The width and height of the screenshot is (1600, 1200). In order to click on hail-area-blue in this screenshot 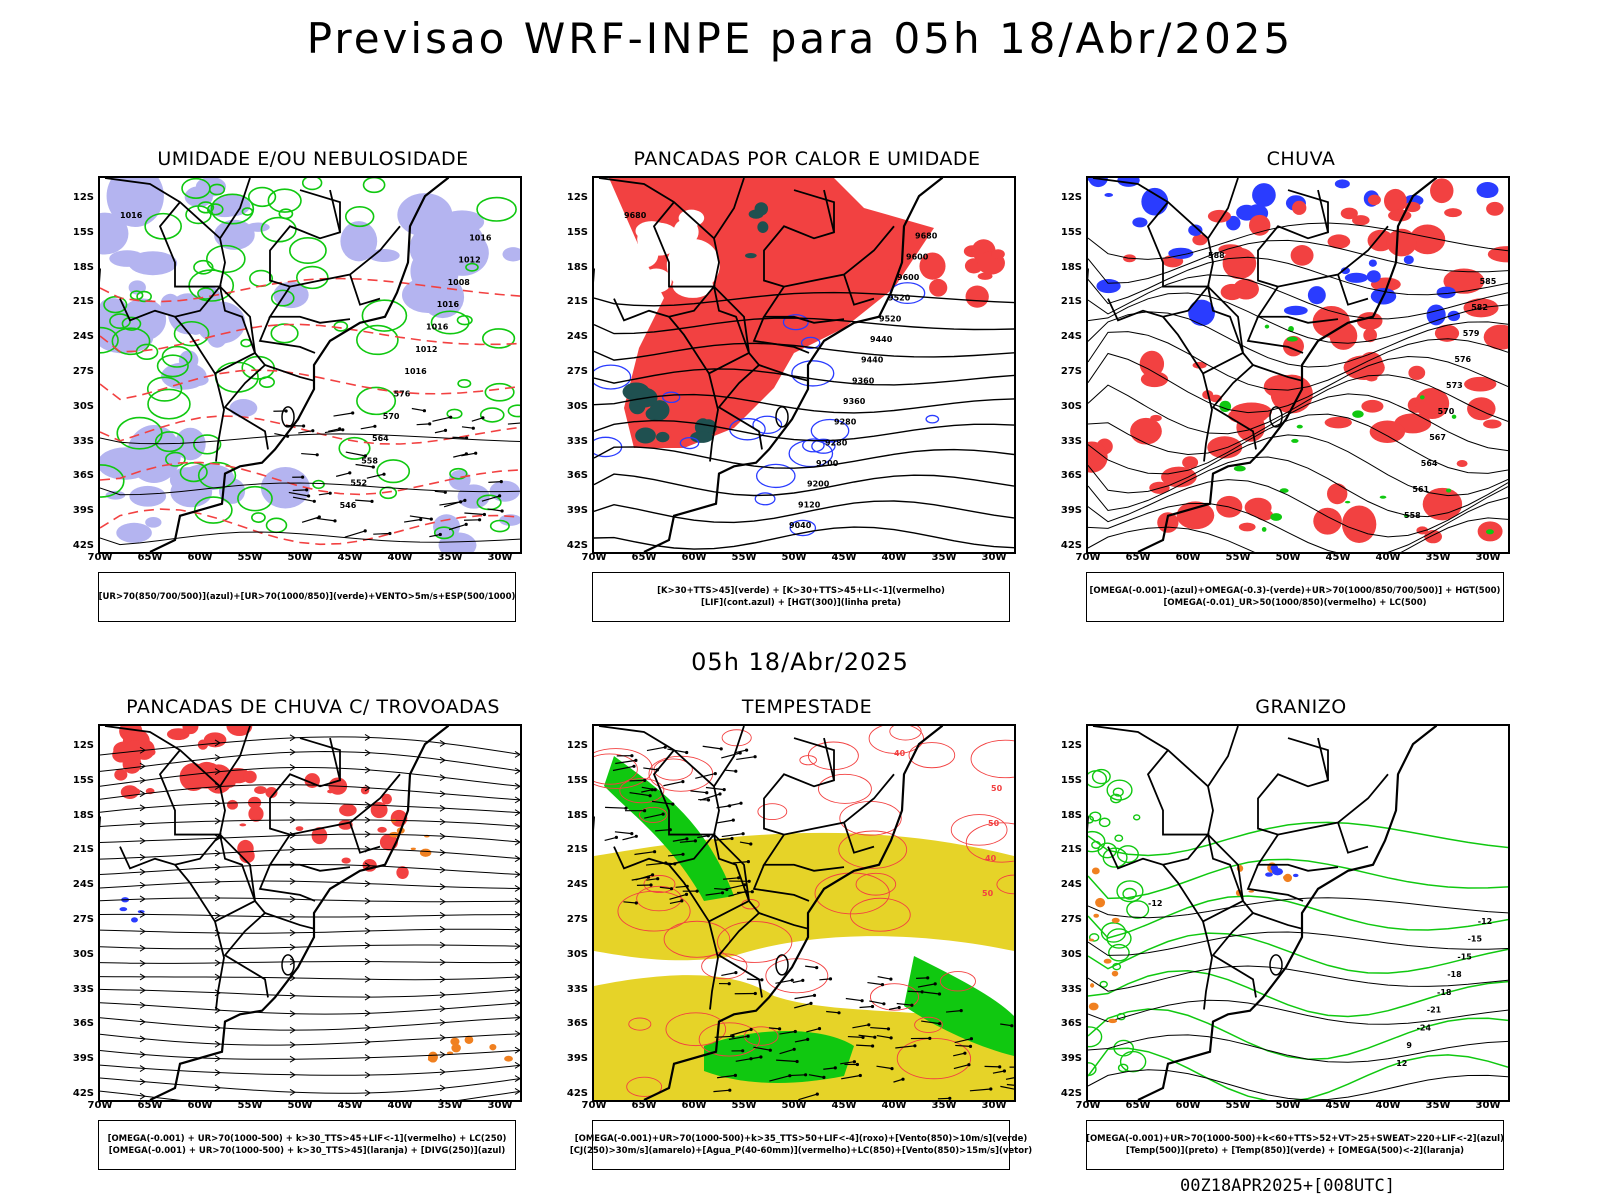, I will do `click(1274, 868)`.